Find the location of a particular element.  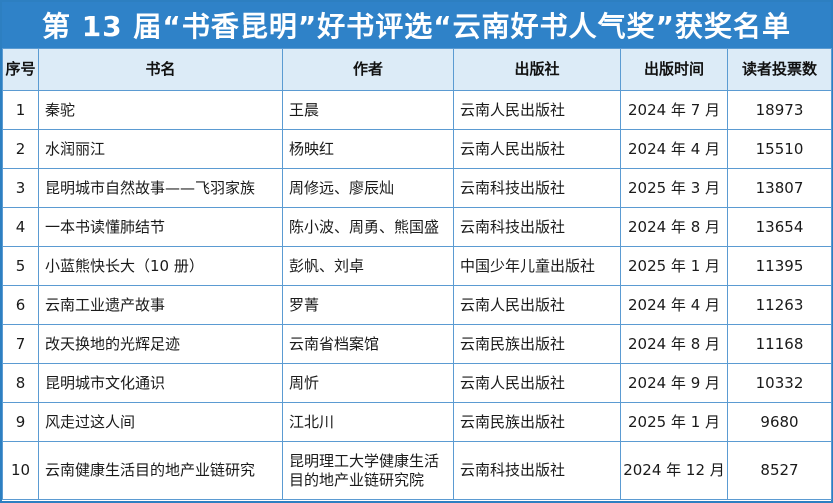

cell-no: 9 is located at coordinates (20, 422).